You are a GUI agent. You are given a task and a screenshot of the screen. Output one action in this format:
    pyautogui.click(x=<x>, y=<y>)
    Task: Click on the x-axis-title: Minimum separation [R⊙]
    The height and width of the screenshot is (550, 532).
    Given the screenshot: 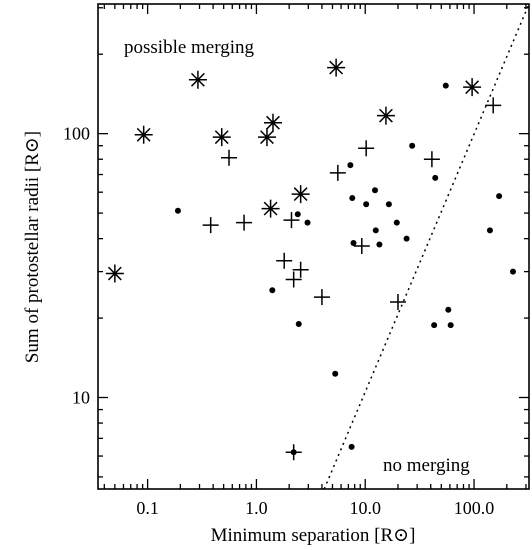 What is the action you would take?
    pyautogui.click(x=313, y=535)
    